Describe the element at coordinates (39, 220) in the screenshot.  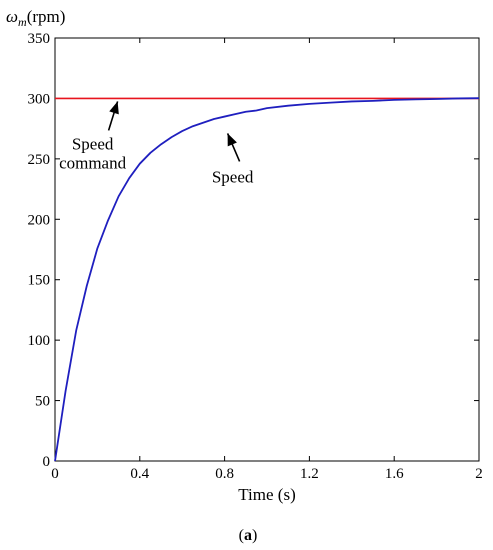
I see `y-tick-label: 200` at that location.